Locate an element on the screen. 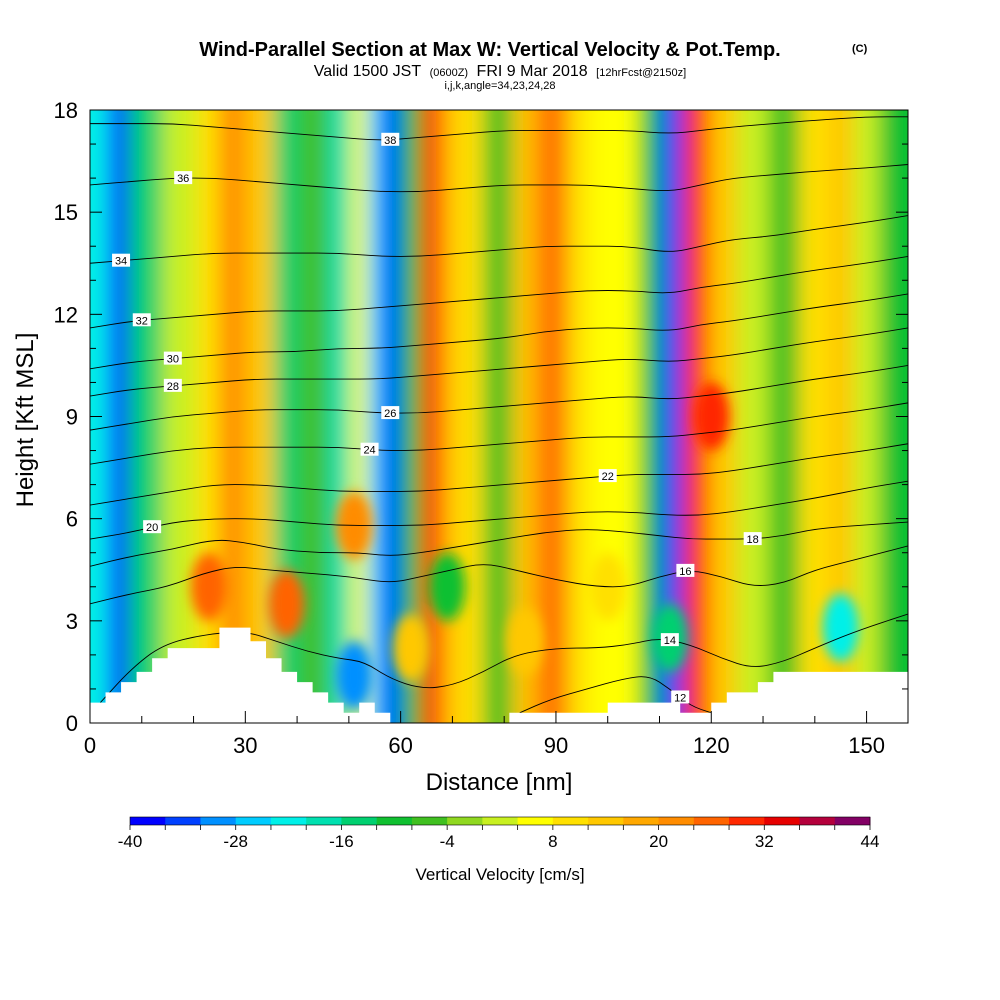  theta-label-30: 30 is located at coordinates (172, 358).